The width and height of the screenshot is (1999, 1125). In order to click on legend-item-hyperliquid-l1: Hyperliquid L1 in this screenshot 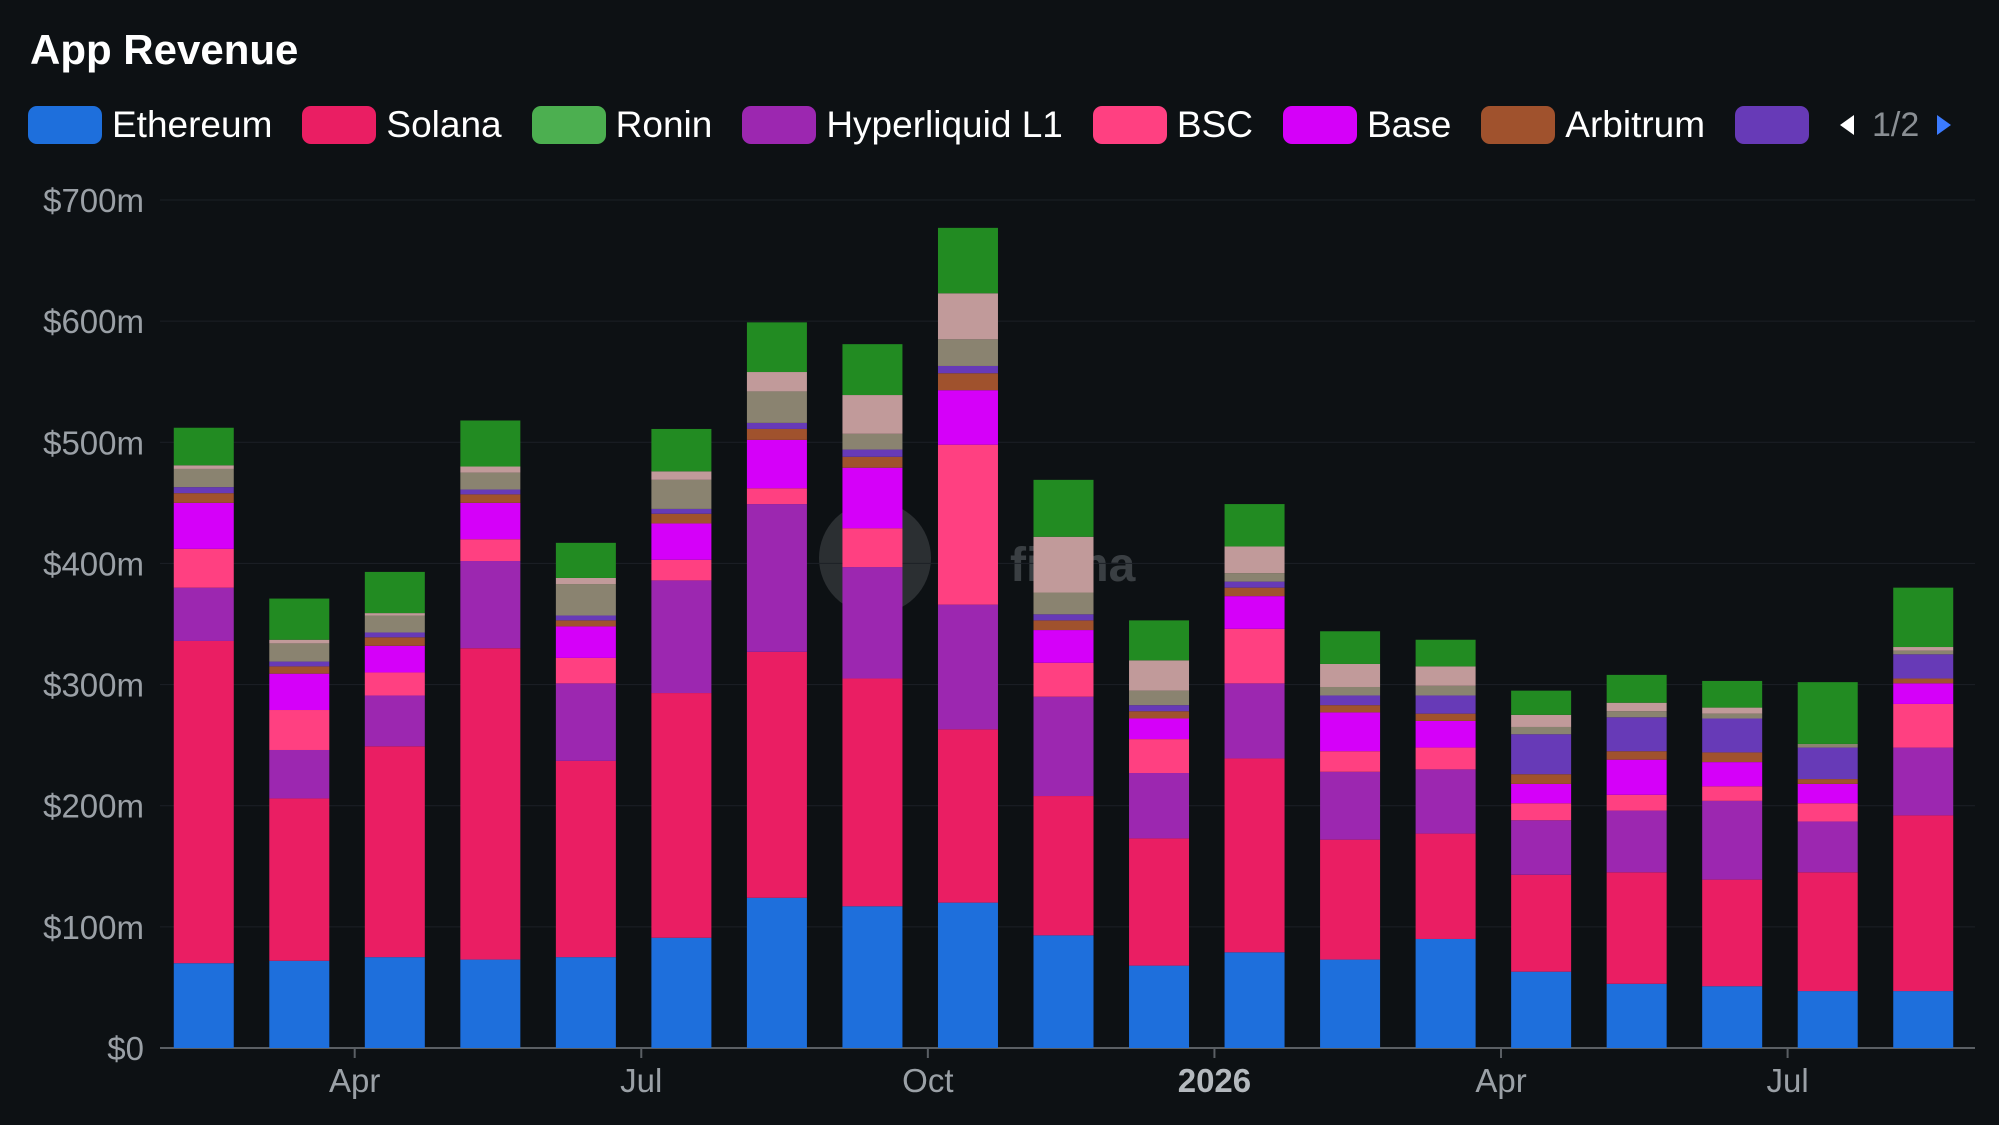, I will do `click(902, 125)`.